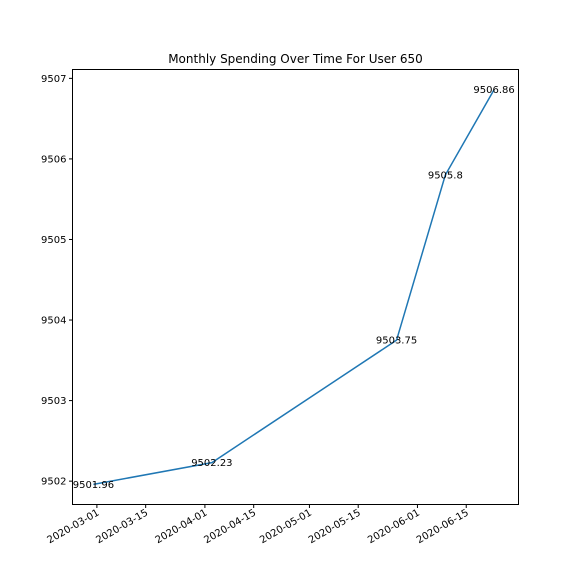  I want to click on x-tick-label: 2020-06-15, so click(443, 527).